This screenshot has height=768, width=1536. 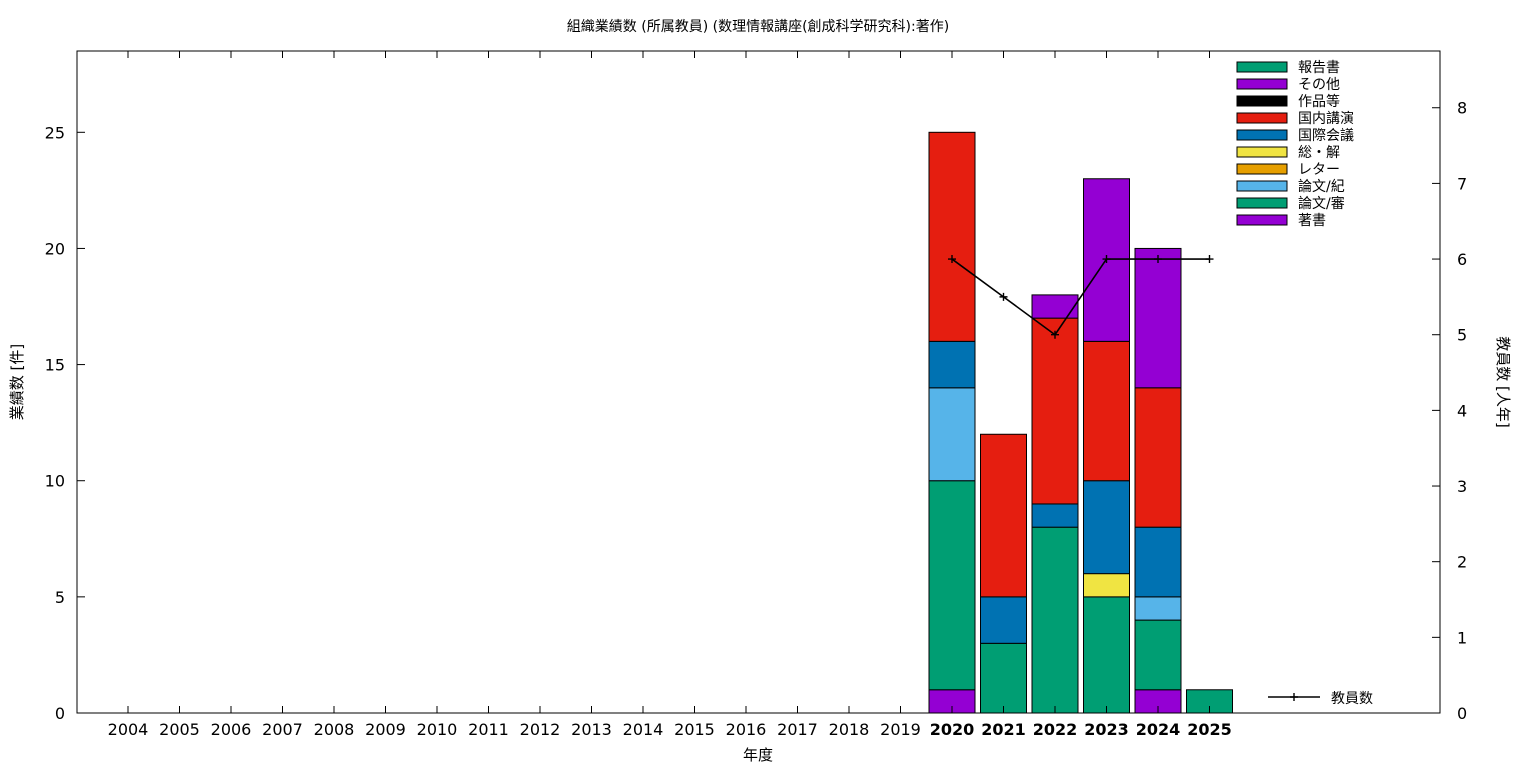 I want to click on x-tick-label: 2013, so click(x=591, y=729).